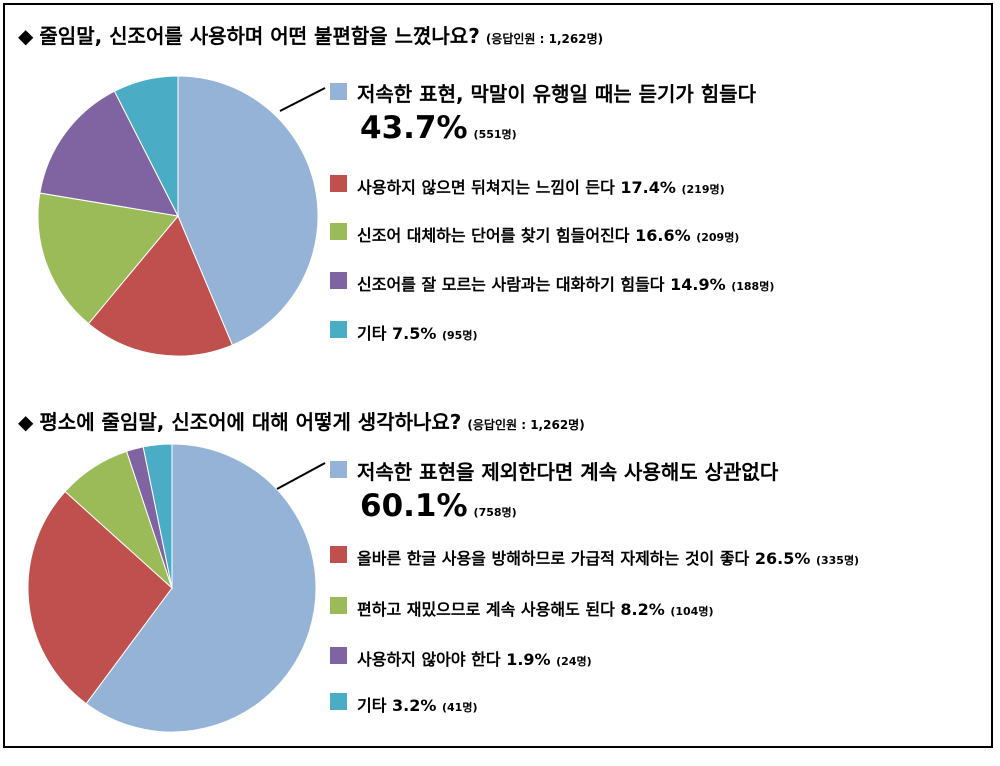 This screenshot has width=1000, height=766. What do you see at coordinates (574, 661) in the screenshot?
I see `legend-count: (24명)` at bounding box center [574, 661].